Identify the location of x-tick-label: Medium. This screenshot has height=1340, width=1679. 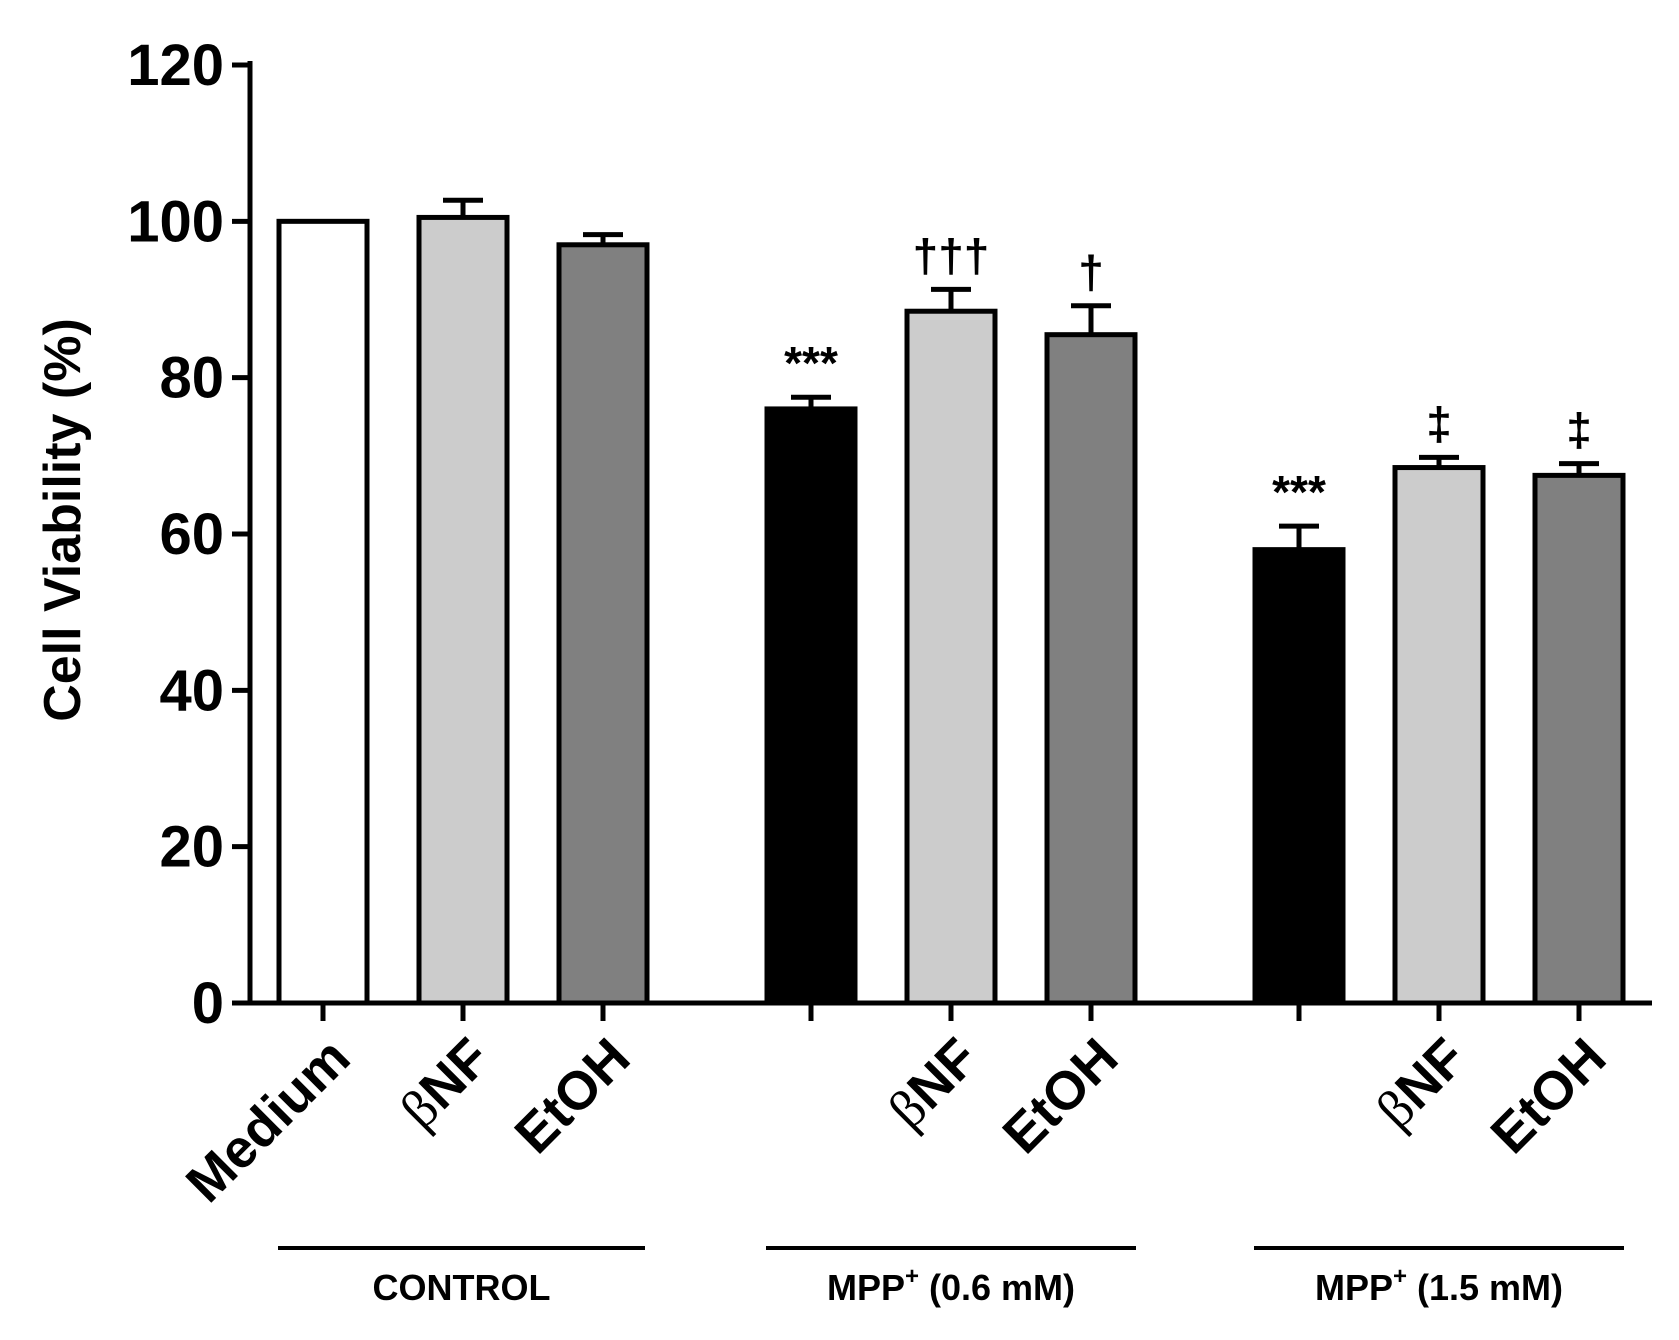
(268, 1120).